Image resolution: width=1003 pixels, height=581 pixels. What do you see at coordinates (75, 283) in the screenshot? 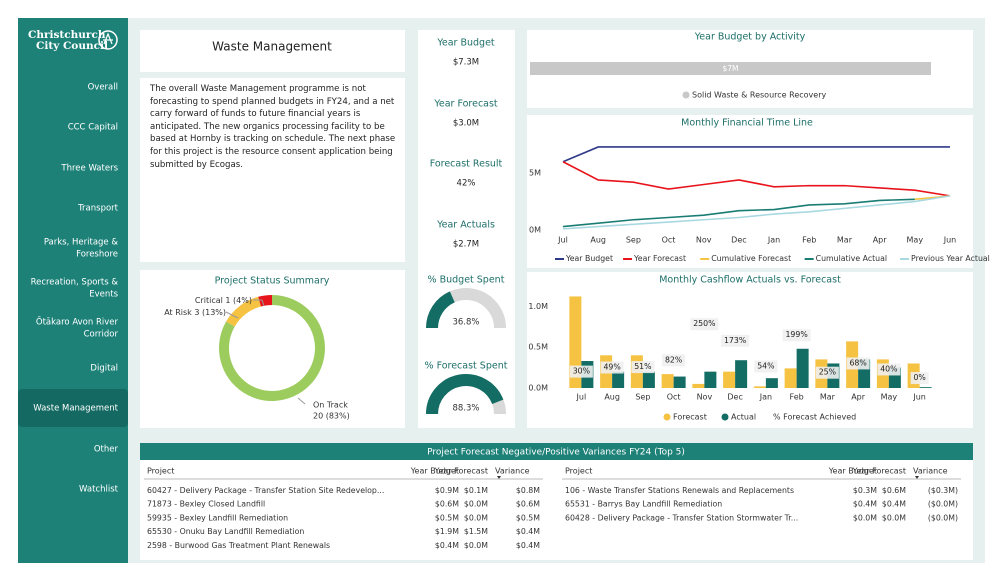
I see `nav-item: Recreation, Sports &` at bounding box center [75, 283].